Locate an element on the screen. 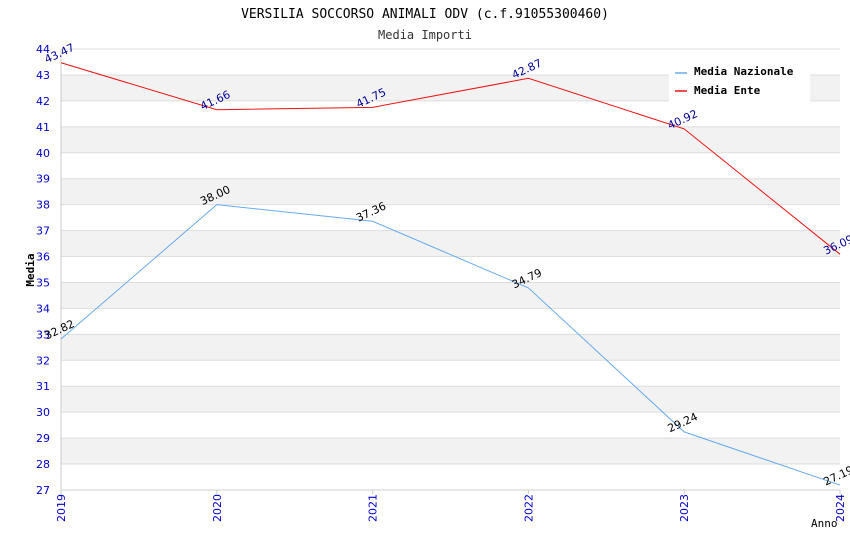 Image resolution: width=850 pixels, height=550 pixels. y-tick-label: 42 is located at coordinates (43, 101).